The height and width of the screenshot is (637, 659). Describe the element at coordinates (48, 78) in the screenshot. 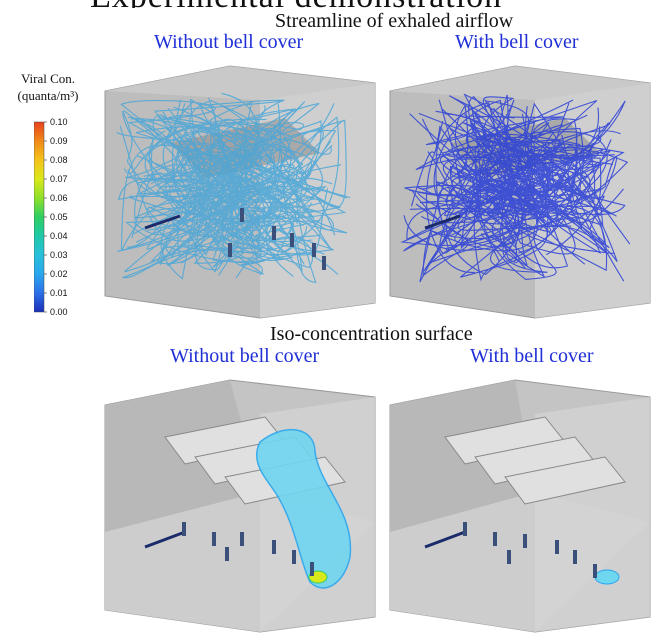

I see `legend-title-line1: Viral Con.` at that location.